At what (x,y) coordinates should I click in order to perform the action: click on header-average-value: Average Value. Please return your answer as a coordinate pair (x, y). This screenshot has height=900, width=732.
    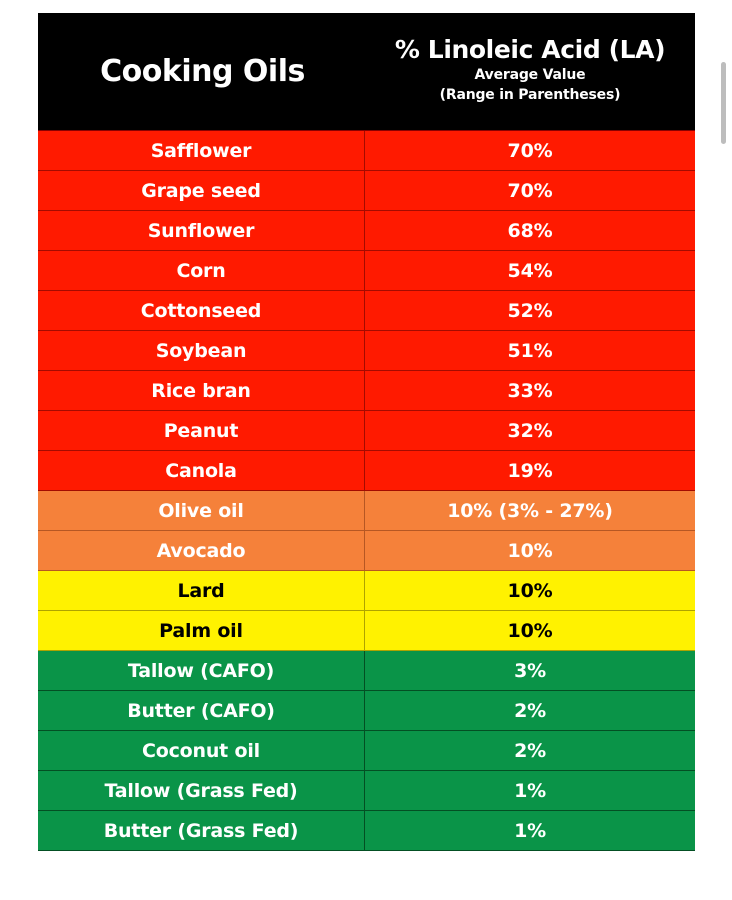
    Looking at the image, I should click on (530, 75).